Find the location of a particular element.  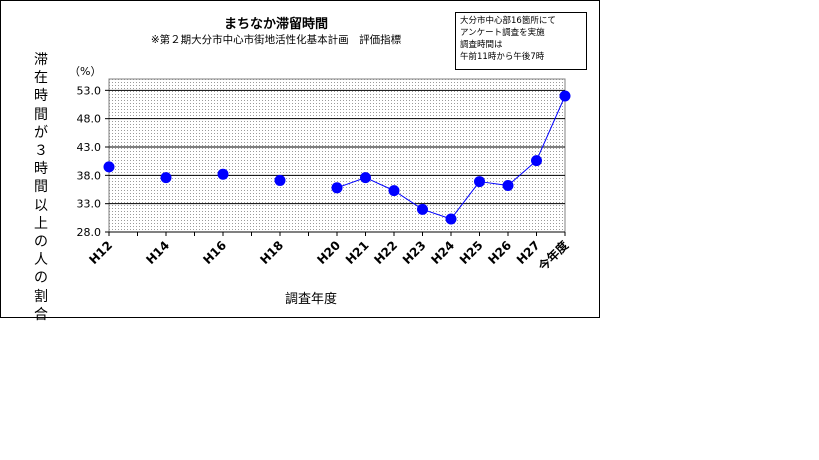

x-tick-label: H21 is located at coordinates (357, 252).